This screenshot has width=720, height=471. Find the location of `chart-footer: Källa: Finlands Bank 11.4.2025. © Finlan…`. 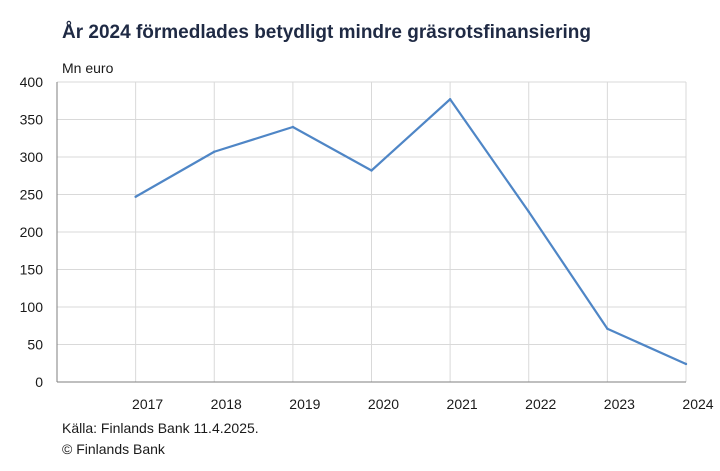

chart-footer: Källa: Finlands Bank 11.4.2025. © Finlan… is located at coordinates (160, 439).